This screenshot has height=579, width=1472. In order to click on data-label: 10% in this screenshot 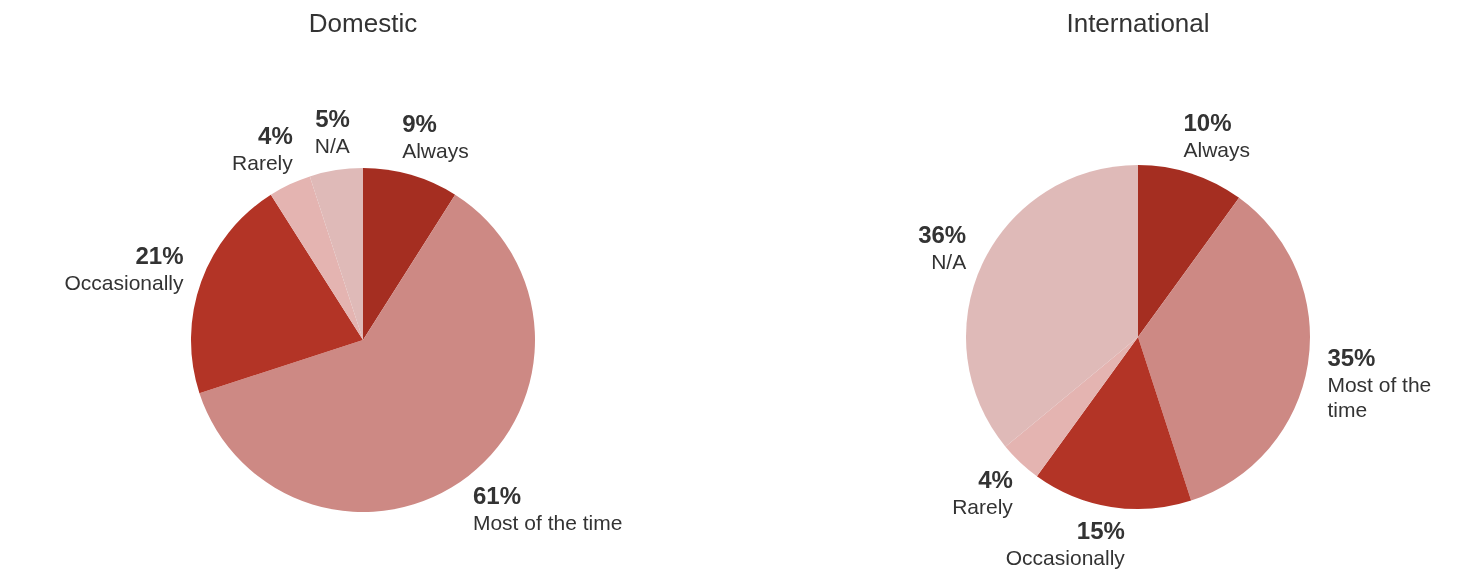, I will do `click(1207, 123)`.